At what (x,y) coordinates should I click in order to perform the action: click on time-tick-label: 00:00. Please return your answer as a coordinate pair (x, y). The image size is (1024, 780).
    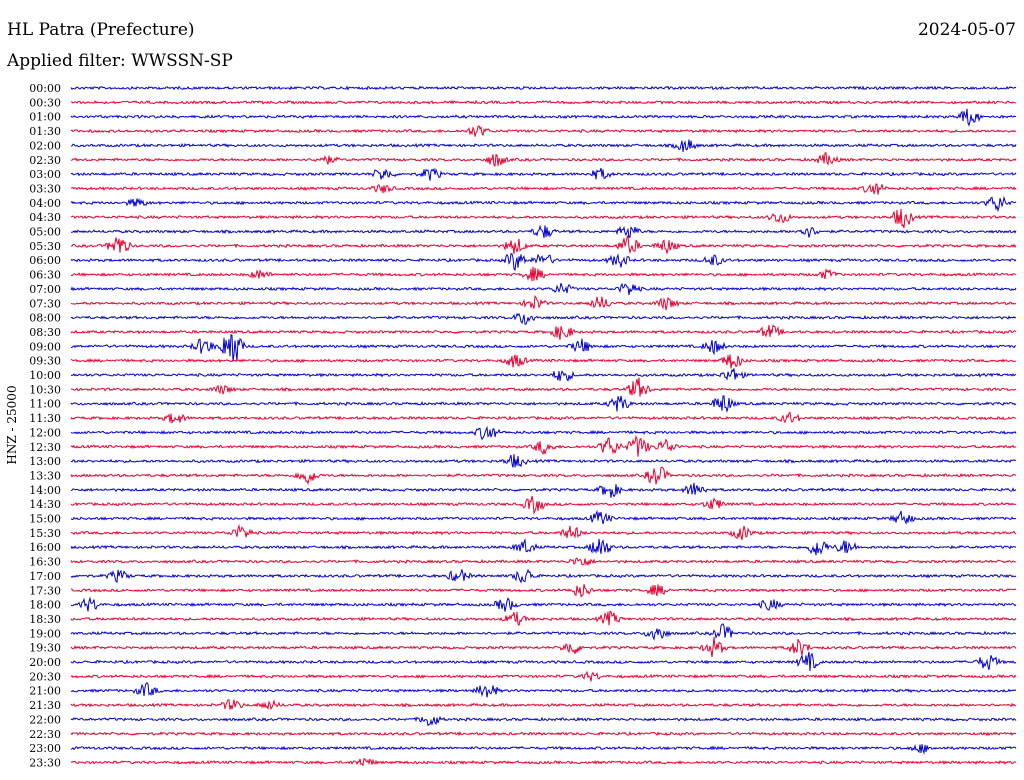
    Looking at the image, I should click on (45, 88).